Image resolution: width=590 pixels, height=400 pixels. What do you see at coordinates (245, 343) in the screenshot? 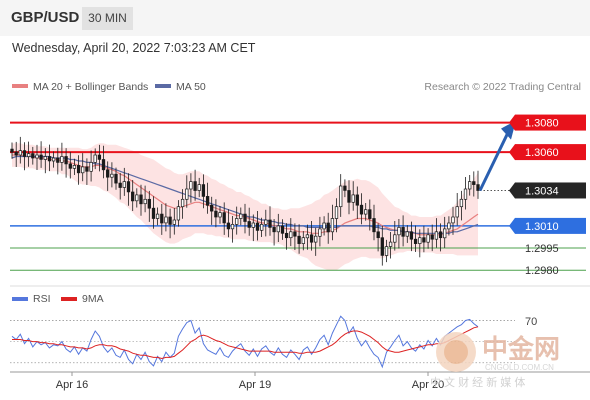
I see `rsi-ma-line` at bounding box center [245, 343].